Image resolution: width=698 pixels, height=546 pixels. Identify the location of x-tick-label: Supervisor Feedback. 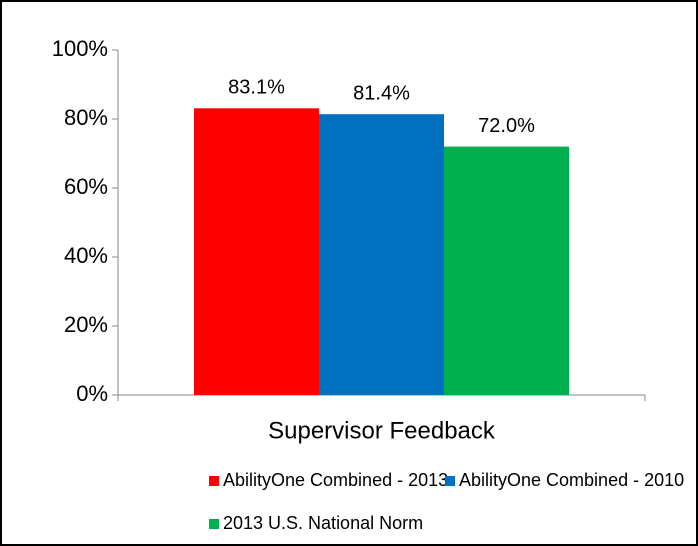
(382, 430).